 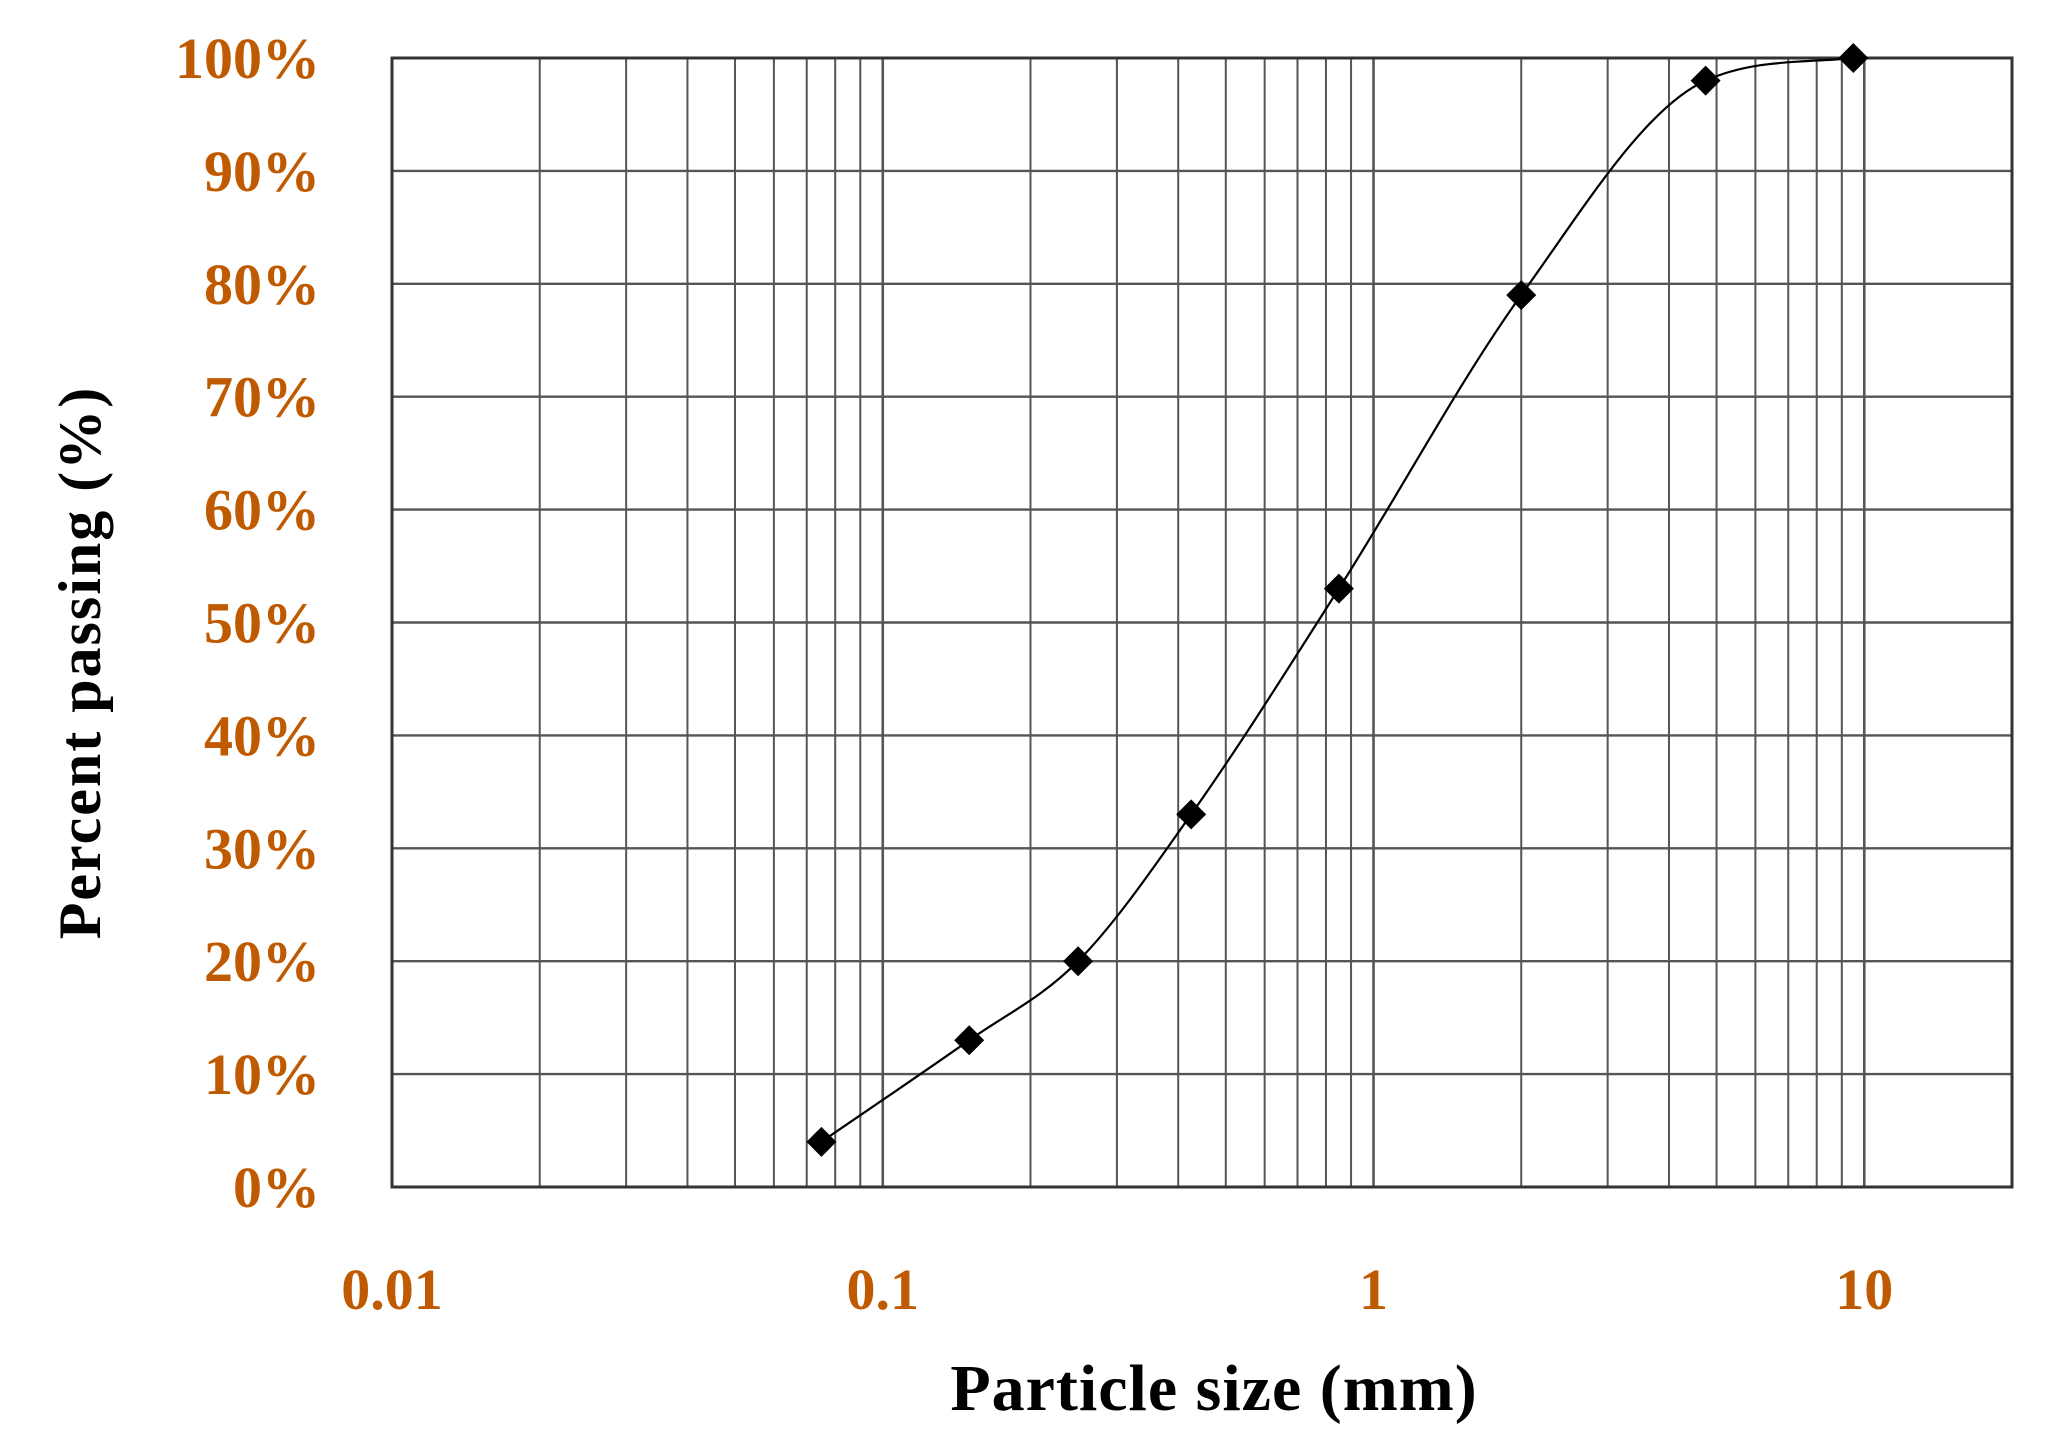 I want to click on x-tick-label: 1, so click(x=1373, y=1289).